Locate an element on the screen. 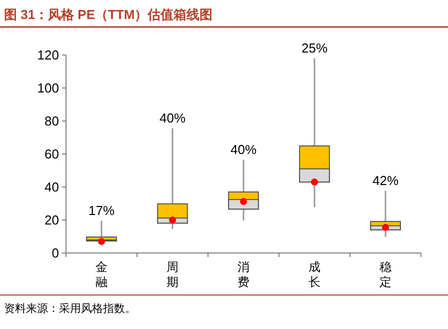 This screenshot has height=329, width=448. x-tick-label: 周期 is located at coordinates (172, 274).